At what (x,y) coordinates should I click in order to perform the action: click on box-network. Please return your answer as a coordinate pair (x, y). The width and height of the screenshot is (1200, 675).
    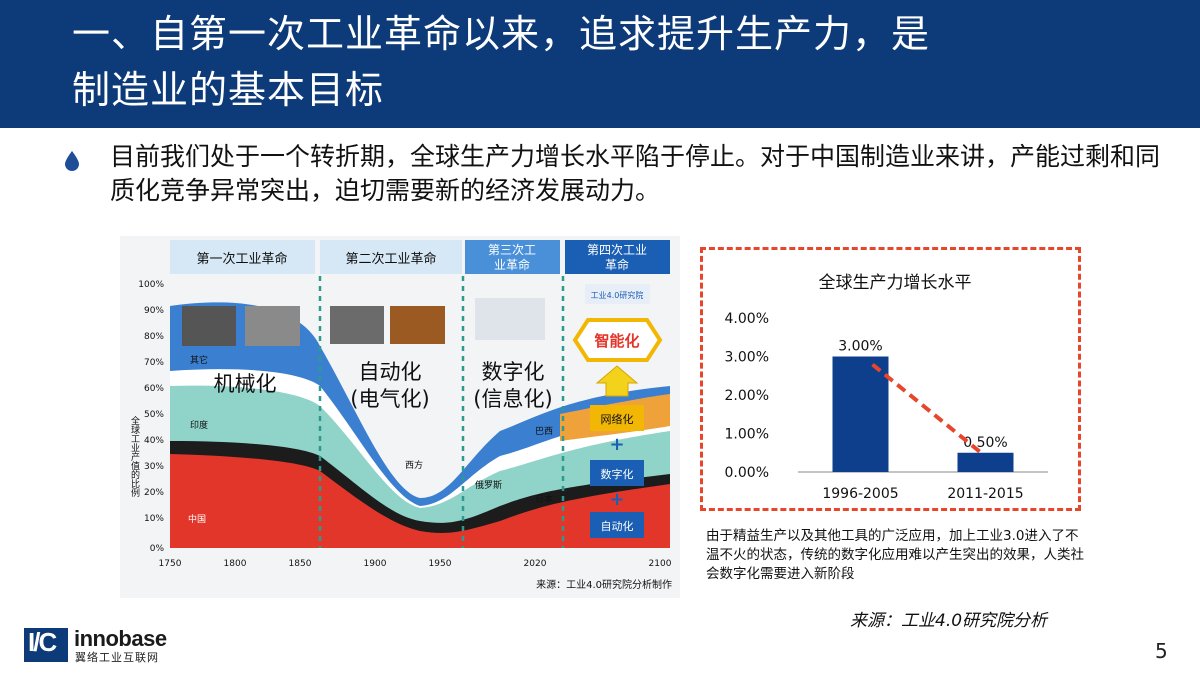
    Looking at the image, I should click on (617, 418).